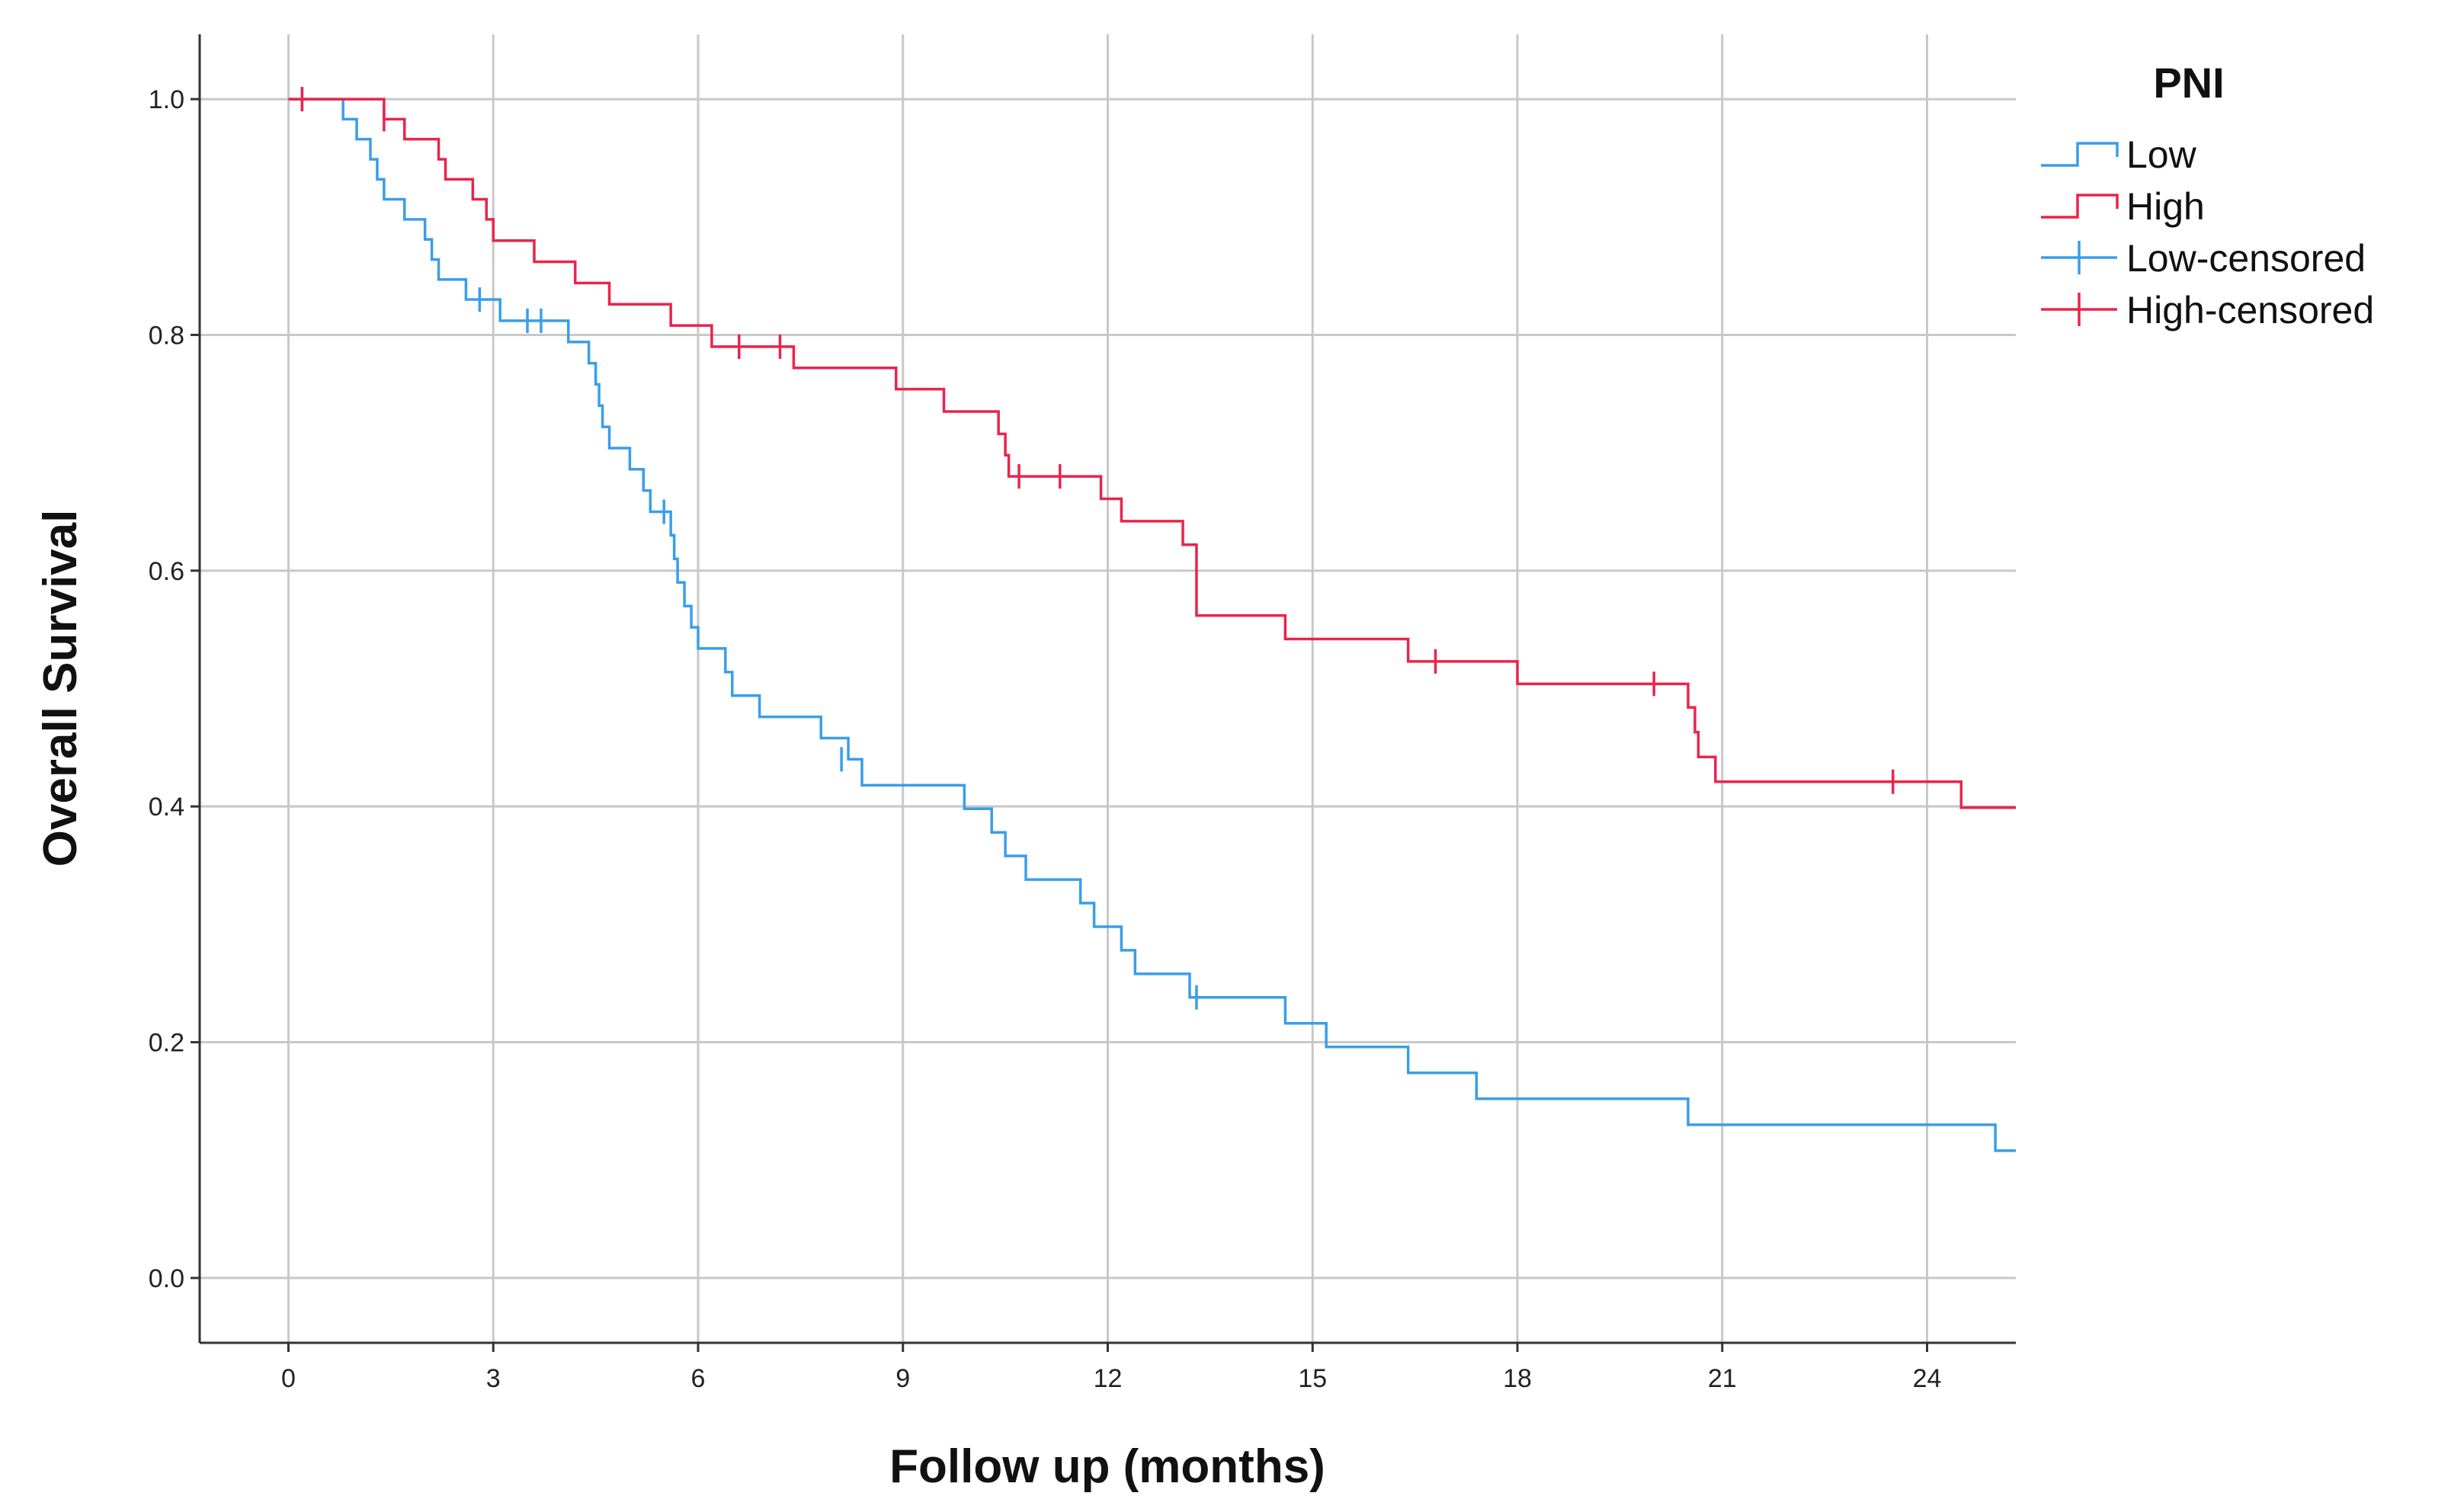 The width and height of the screenshot is (2451, 1512). What do you see at coordinates (493, 1378) in the screenshot?
I see `x-tick-label: 3` at bounding box center [493, 1378].